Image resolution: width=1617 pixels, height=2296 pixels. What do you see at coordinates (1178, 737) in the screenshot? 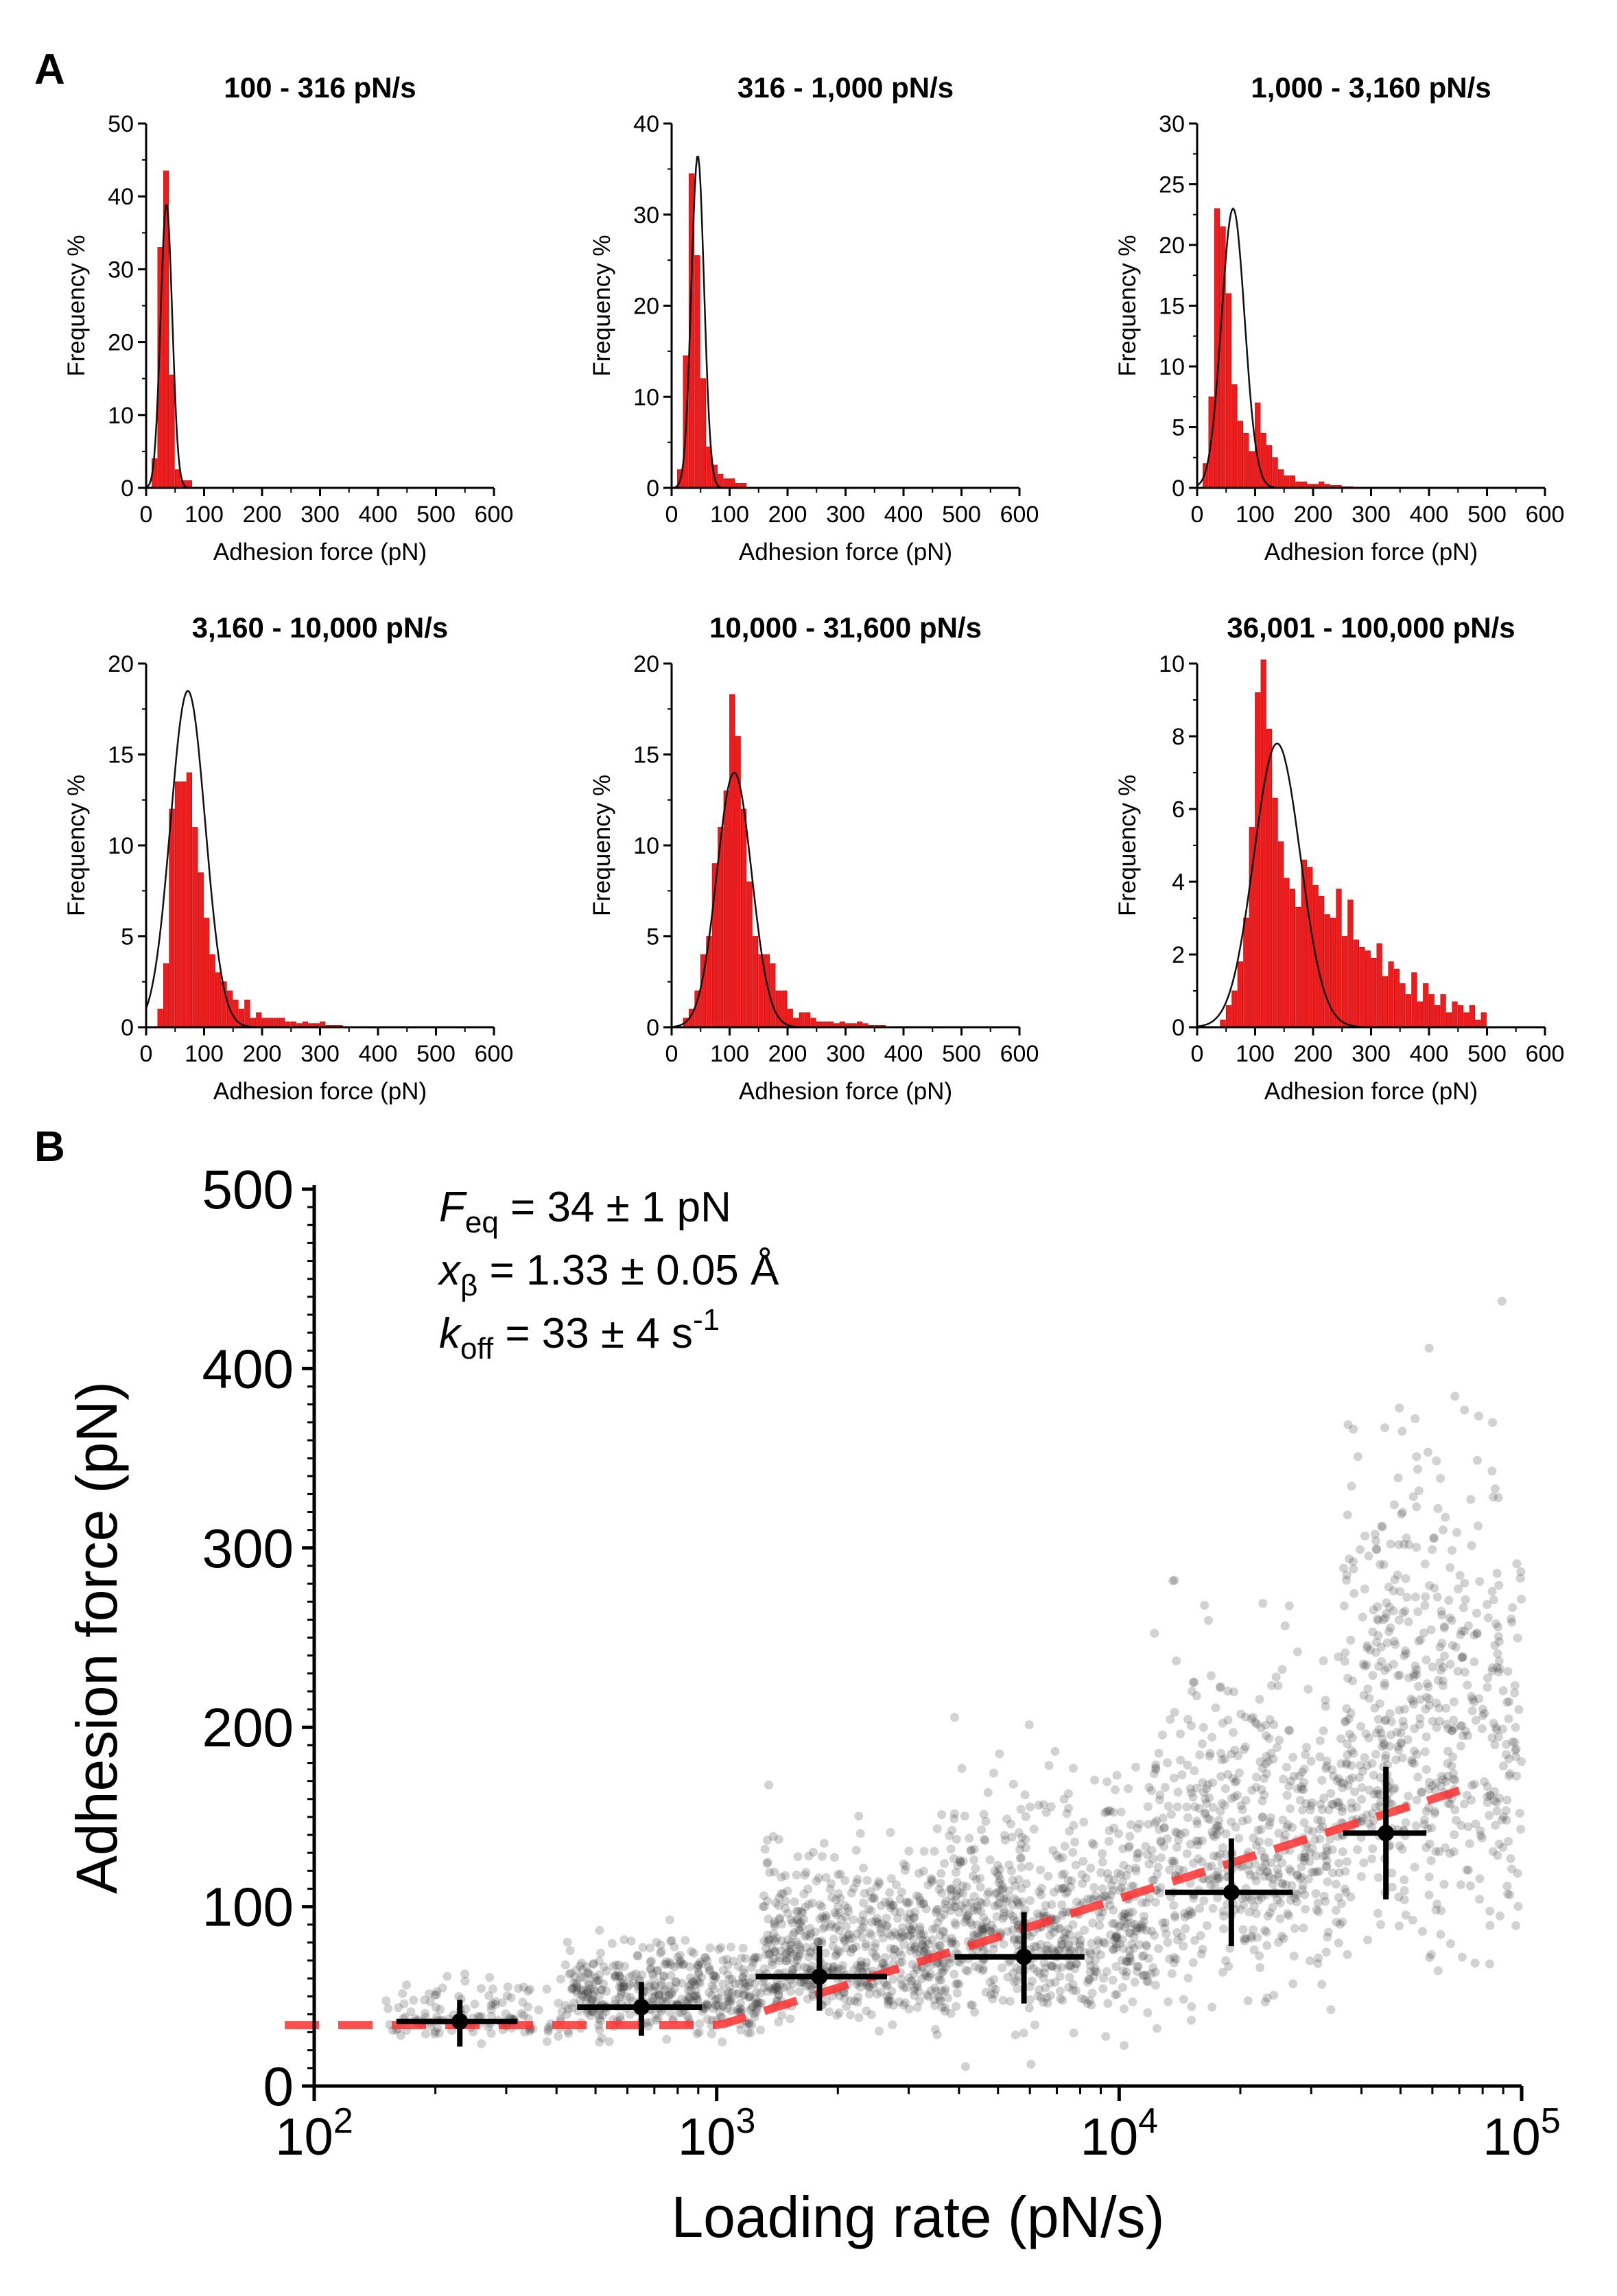
I see `y-tick-label: 8` at bounding box center [1178, 737].